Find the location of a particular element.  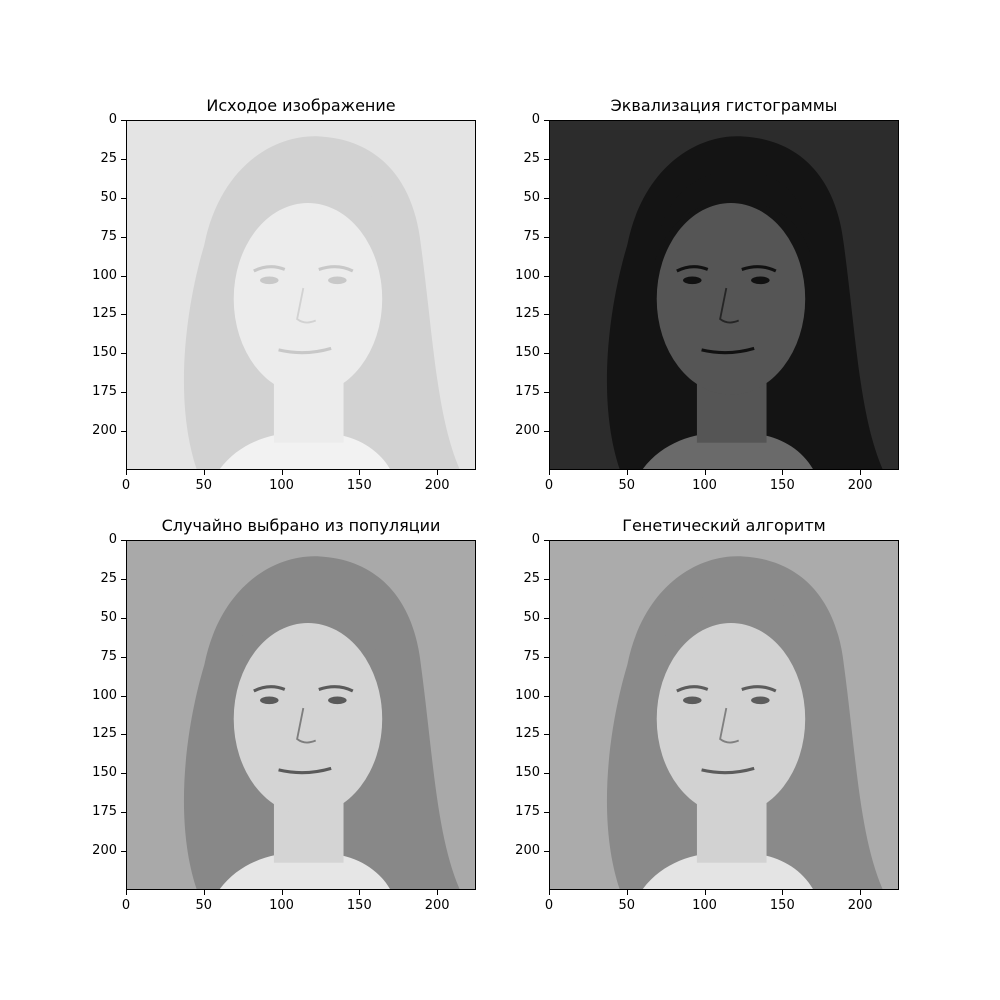

panel-title: Эквализация гистограммы is located at coordinates (724, 105).